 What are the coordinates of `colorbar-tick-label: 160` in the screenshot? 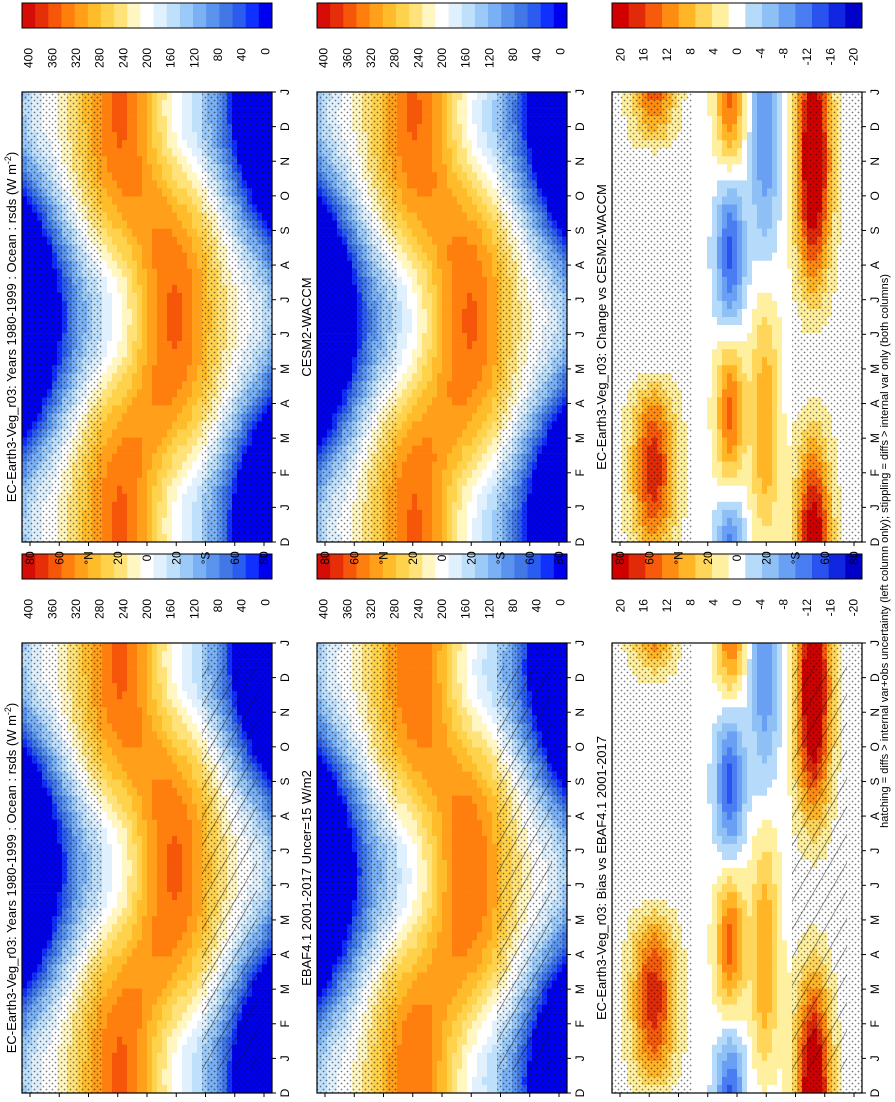 It's located at (466, 609).